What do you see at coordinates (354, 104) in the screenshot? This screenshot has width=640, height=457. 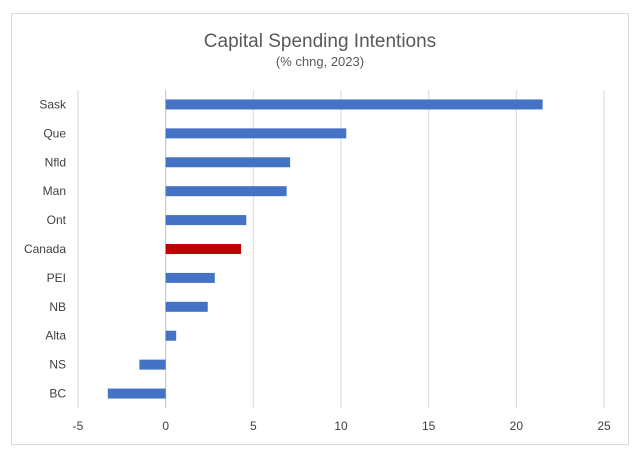 I see `bar-sask` at bounding box center [354, 104].